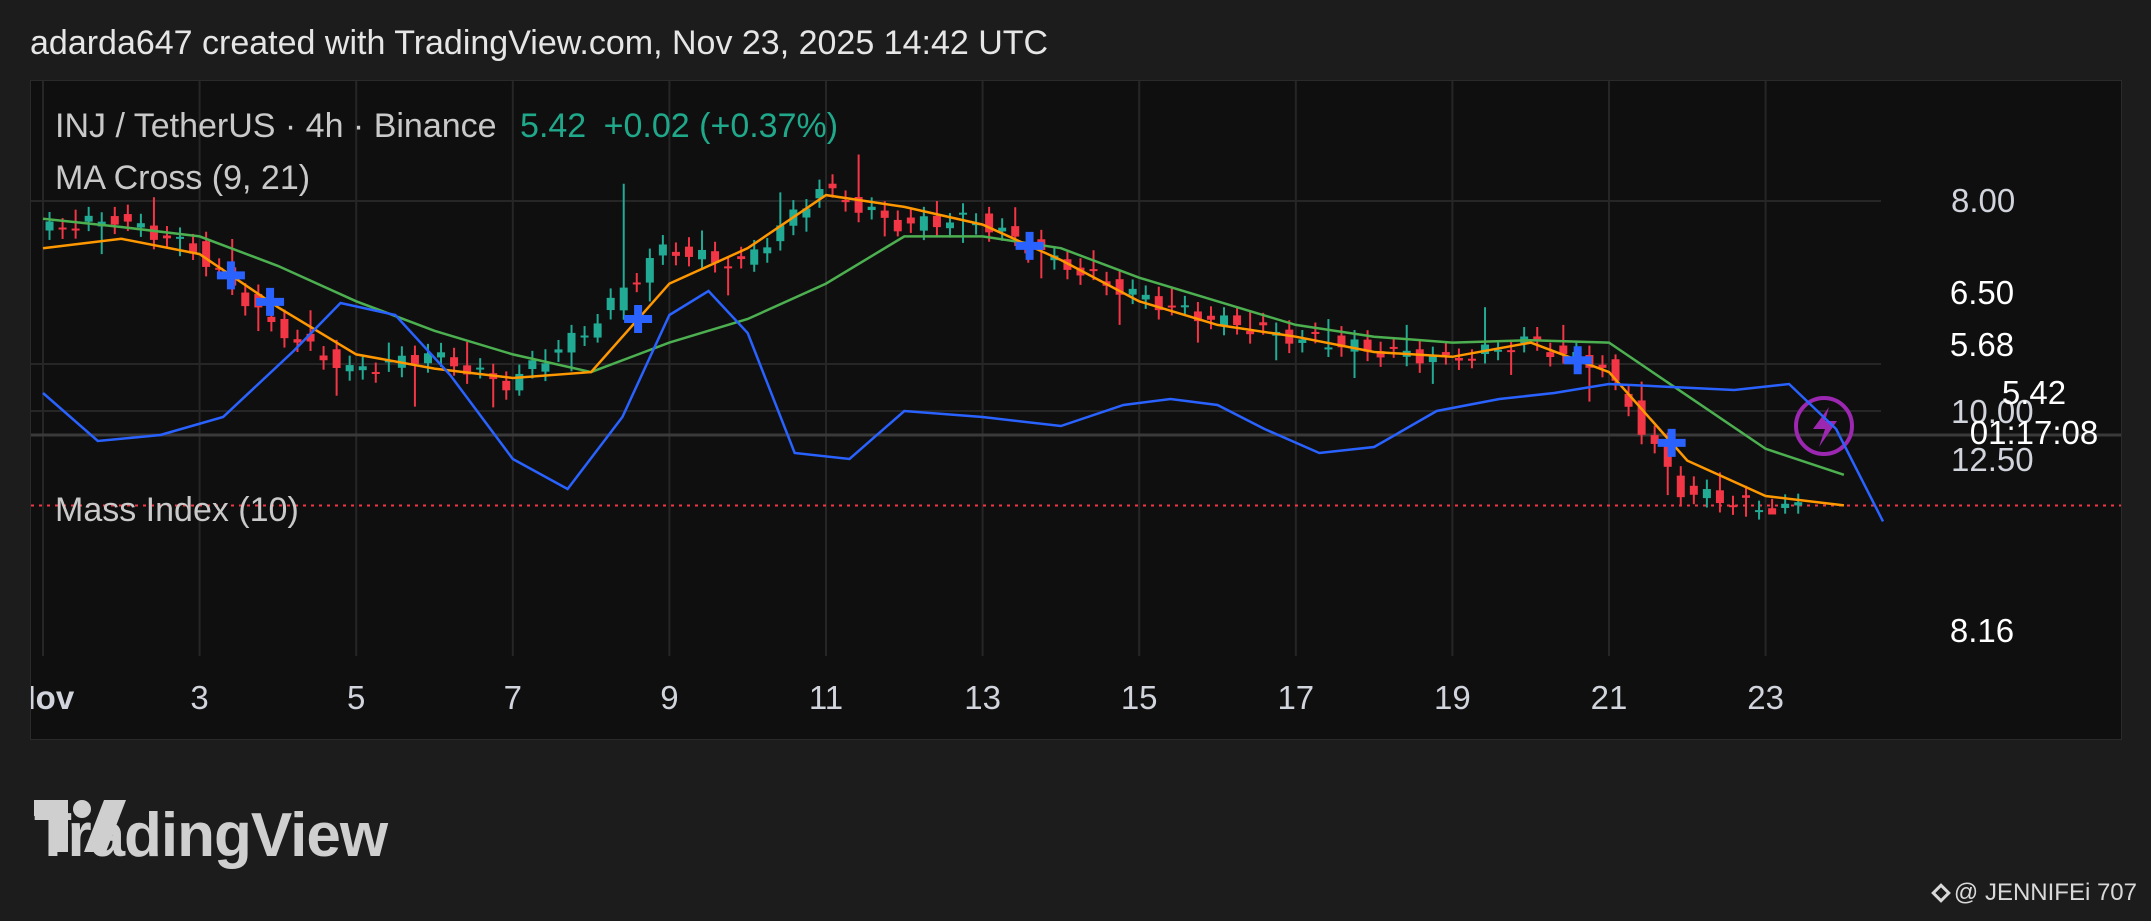 The image size is (2151, 921). What do you see at coordinates (982, 697) in the screenshot?
I see `x-axis-tick: 13` at bounding box center [982, 697].